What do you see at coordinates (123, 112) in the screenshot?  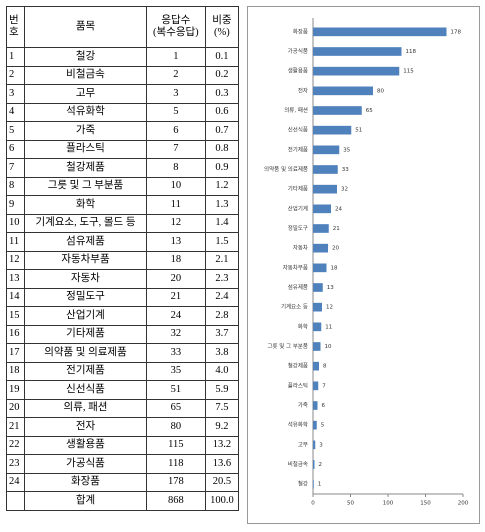 I see `table-row: 4 석유화학 5 0.6` at bounding box center [123, 112].